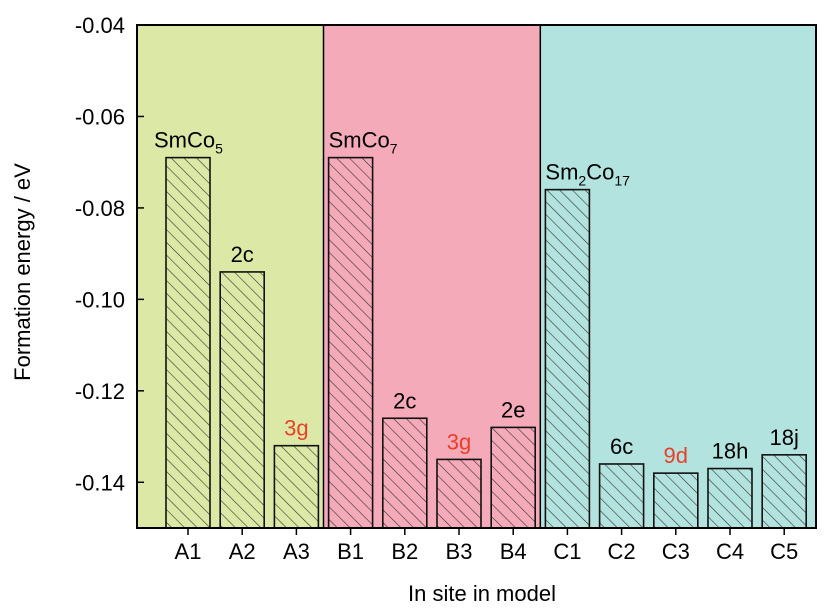 The width and height of the screenshot is (827, 615). I want to click on bar-hatch-C4, so click(730, 498).